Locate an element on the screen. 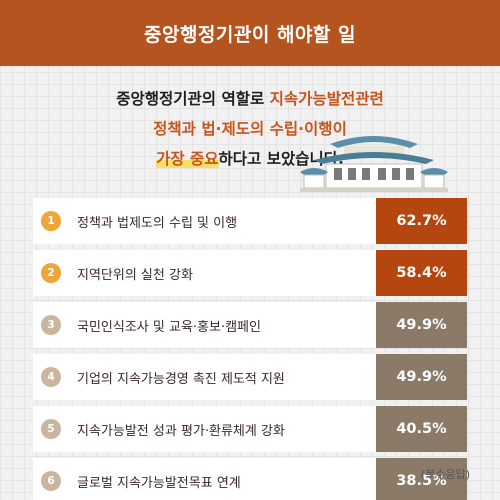 The image size is (500, 500). category-label: 지역단위의 실천 강화 is located at coordinates (135, 275).